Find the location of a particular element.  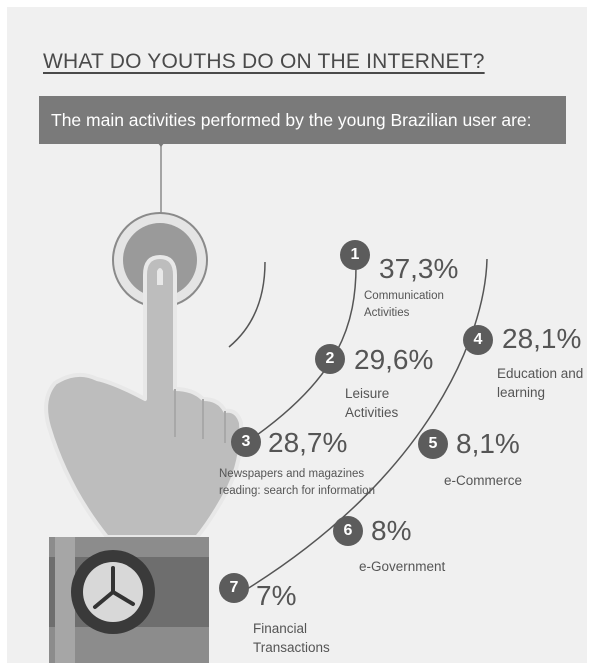

wristwatch-icon is located at coordinates (113, 592).